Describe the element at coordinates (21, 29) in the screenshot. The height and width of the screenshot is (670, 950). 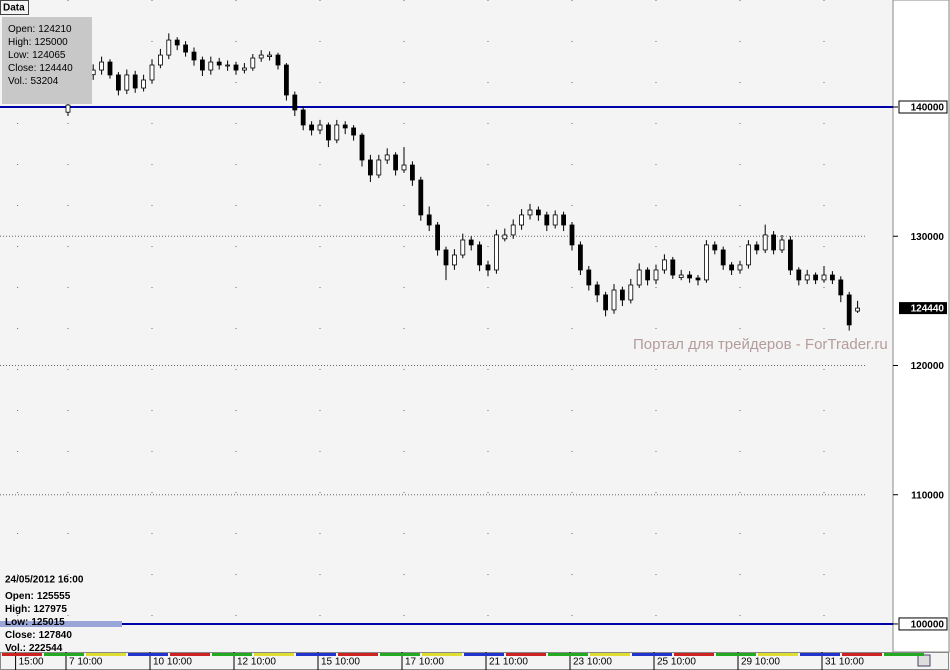
I see `info-label: Open:` at that location.